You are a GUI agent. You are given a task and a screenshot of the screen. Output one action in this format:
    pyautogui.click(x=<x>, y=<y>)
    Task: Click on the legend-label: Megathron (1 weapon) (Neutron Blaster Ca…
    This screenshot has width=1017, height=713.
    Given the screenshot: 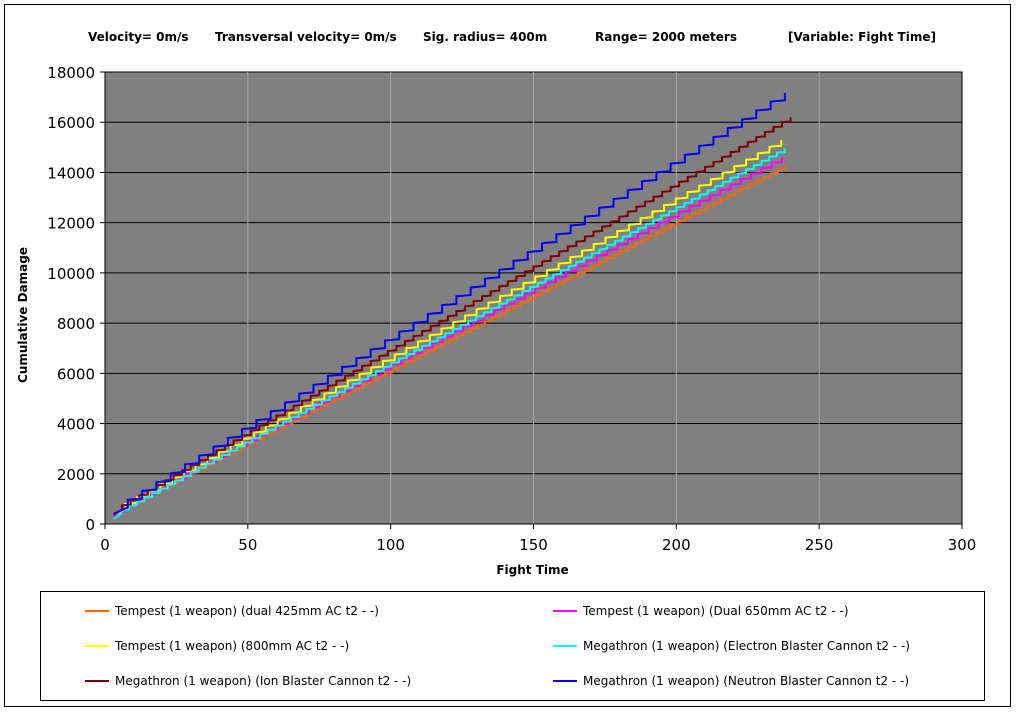 What is the action you would take?
    pyautogui.click(x=746, y=681)
    